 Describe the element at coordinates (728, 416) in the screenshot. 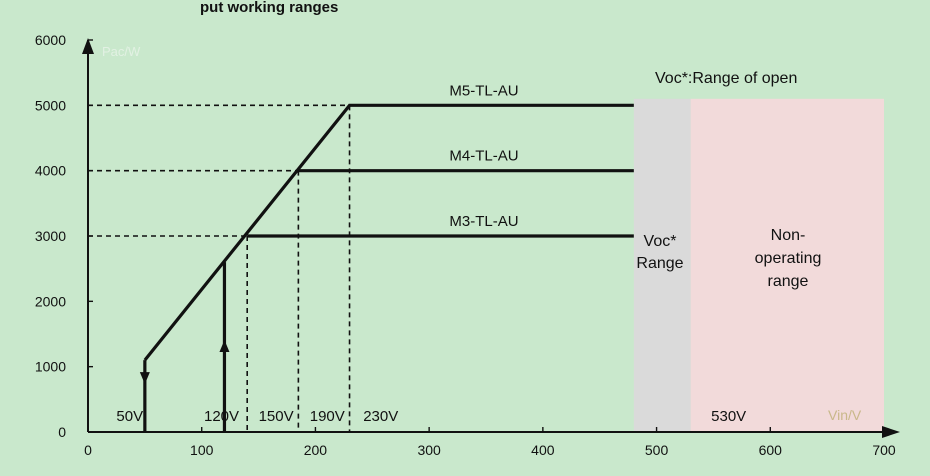

I see `voltage-annotation: 530V` at that location.